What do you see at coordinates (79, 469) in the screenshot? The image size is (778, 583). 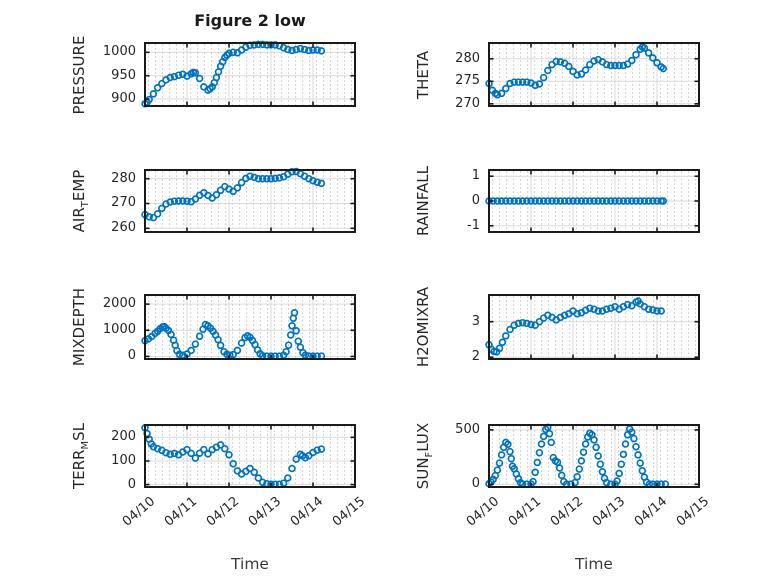 I see `y-axis-title-text: TERR` at bounding box center [79, 469].